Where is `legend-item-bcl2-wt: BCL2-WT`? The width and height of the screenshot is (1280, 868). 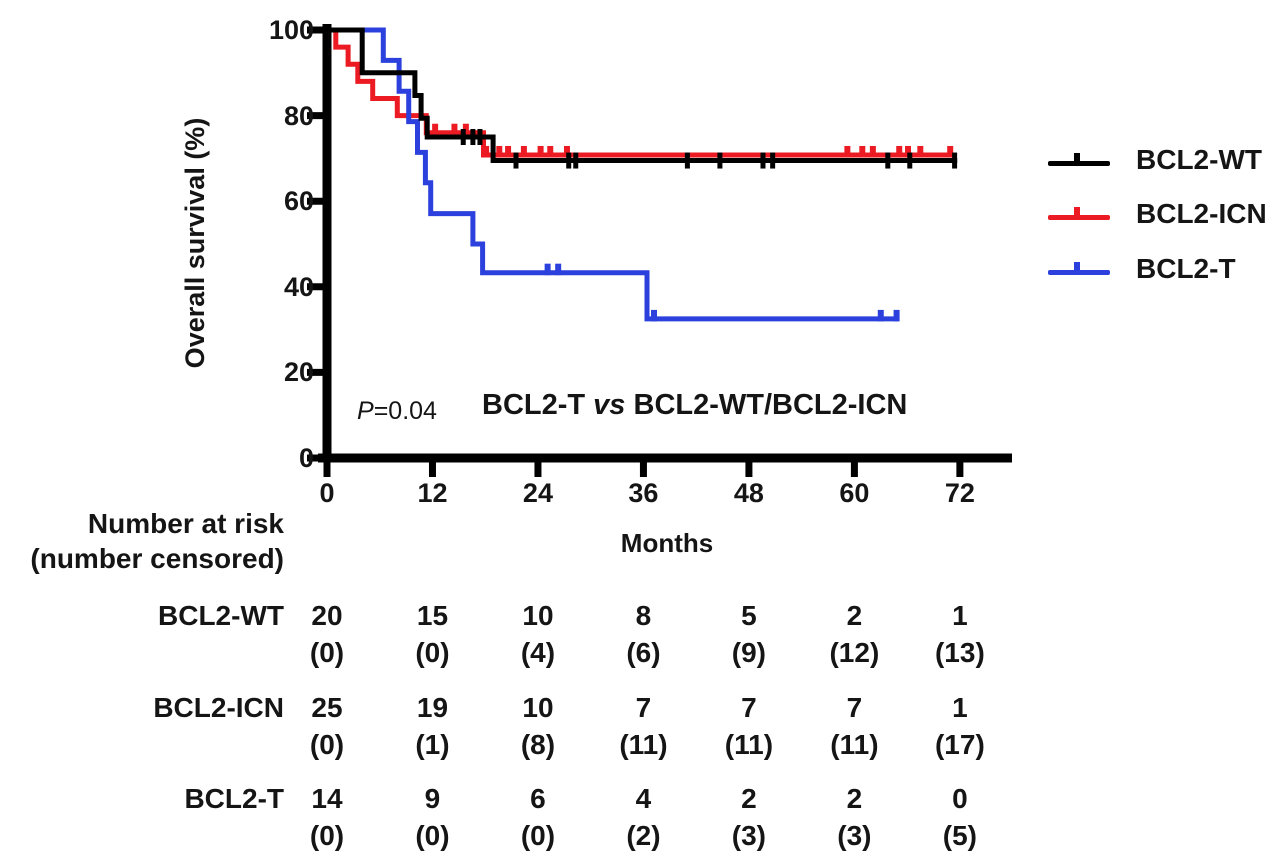 legend-item-bcl2-wt: BCL2-WT is located at coordinates (1155, 160).